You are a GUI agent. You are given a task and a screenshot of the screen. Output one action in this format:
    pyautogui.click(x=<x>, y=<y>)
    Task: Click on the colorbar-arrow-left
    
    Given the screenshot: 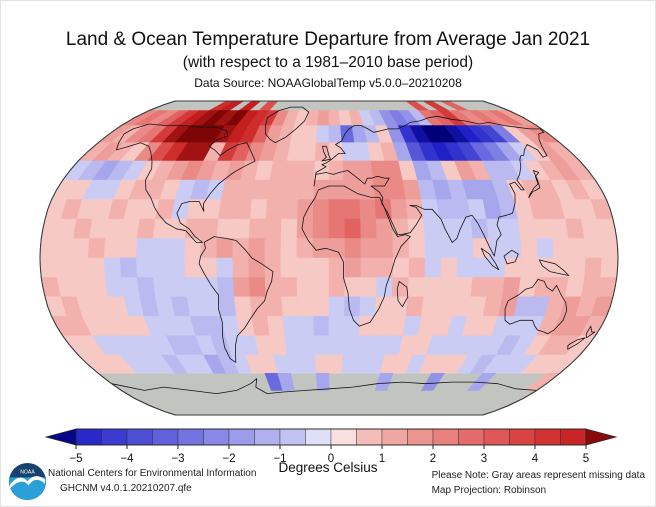 What is the action you would take?
    pyautogui.click(x=60, y=437)
    